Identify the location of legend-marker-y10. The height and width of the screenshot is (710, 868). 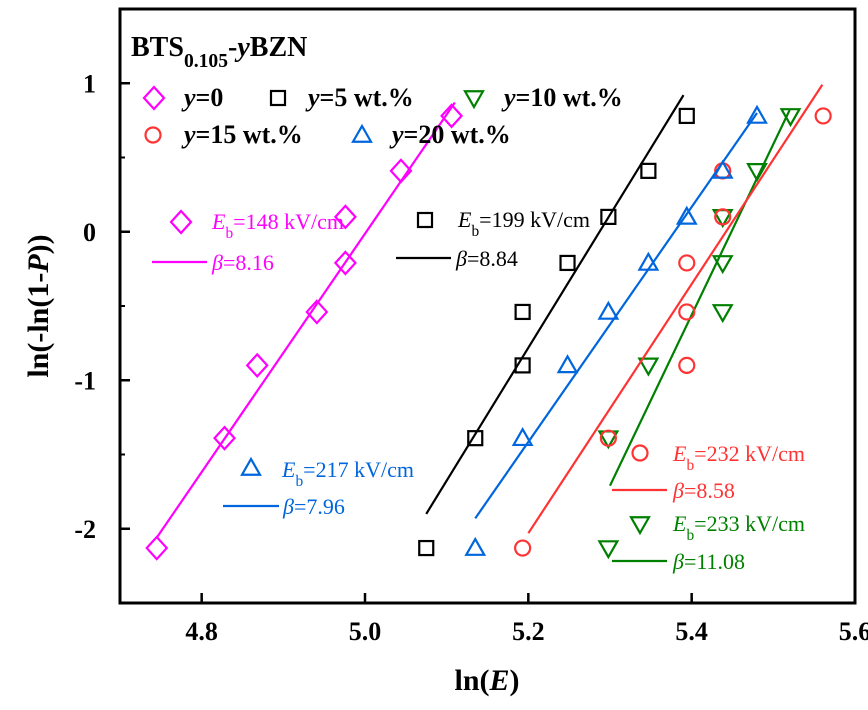
(474, 100).